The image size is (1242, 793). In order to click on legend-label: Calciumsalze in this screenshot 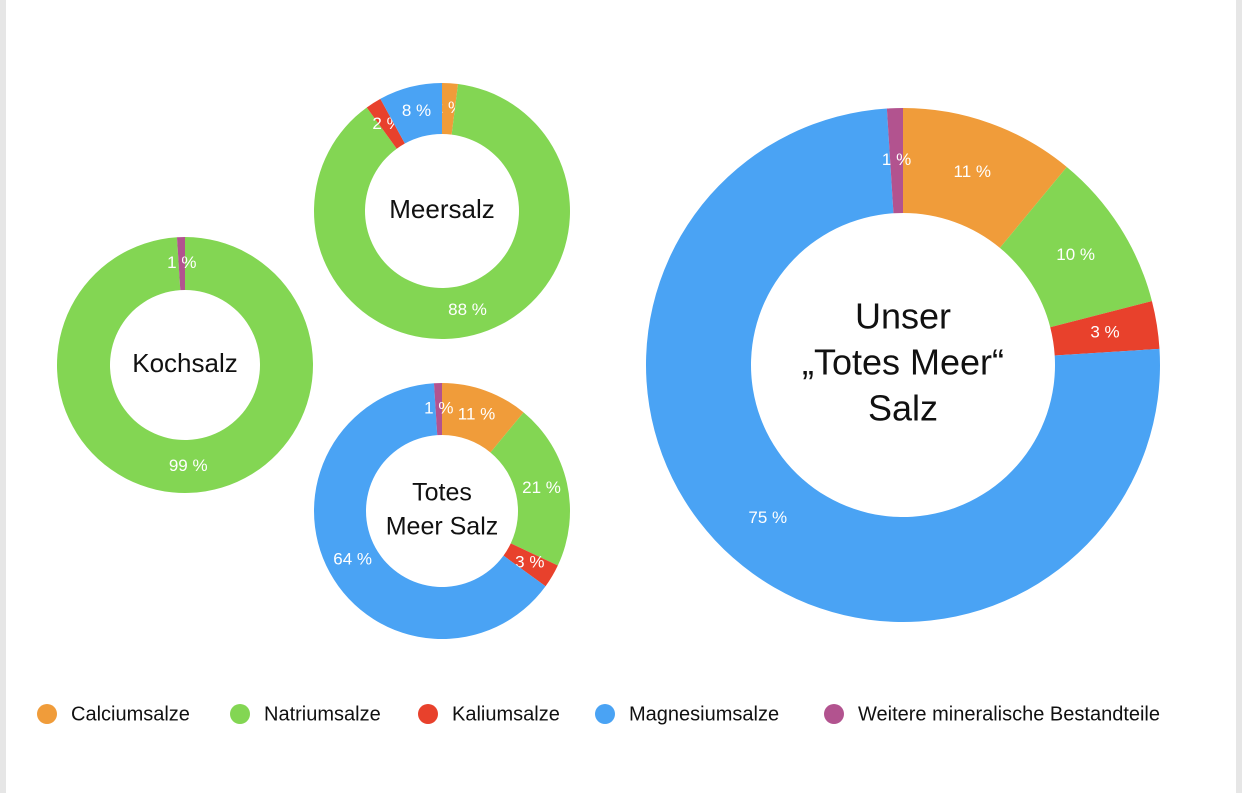, I will do `click(130, 714)`.